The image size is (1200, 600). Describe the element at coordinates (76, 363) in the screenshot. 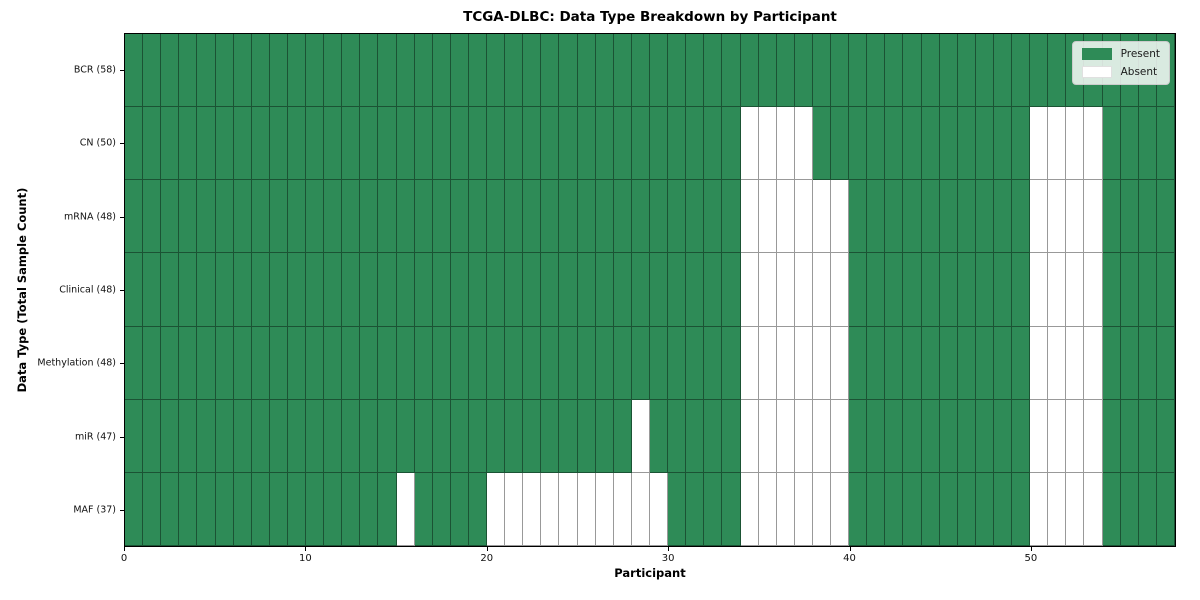

I see `y-tick-label: Methylation (48)` at that location.